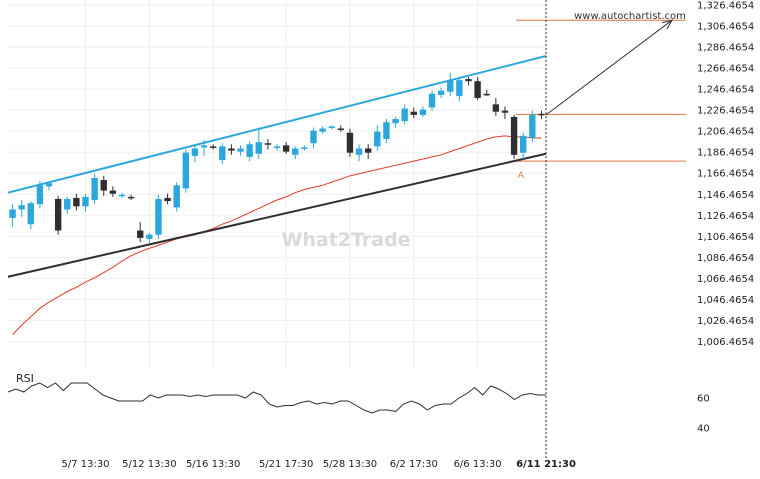  I want to click on y-tick-label: 1,106.4654, so click(725, 237).